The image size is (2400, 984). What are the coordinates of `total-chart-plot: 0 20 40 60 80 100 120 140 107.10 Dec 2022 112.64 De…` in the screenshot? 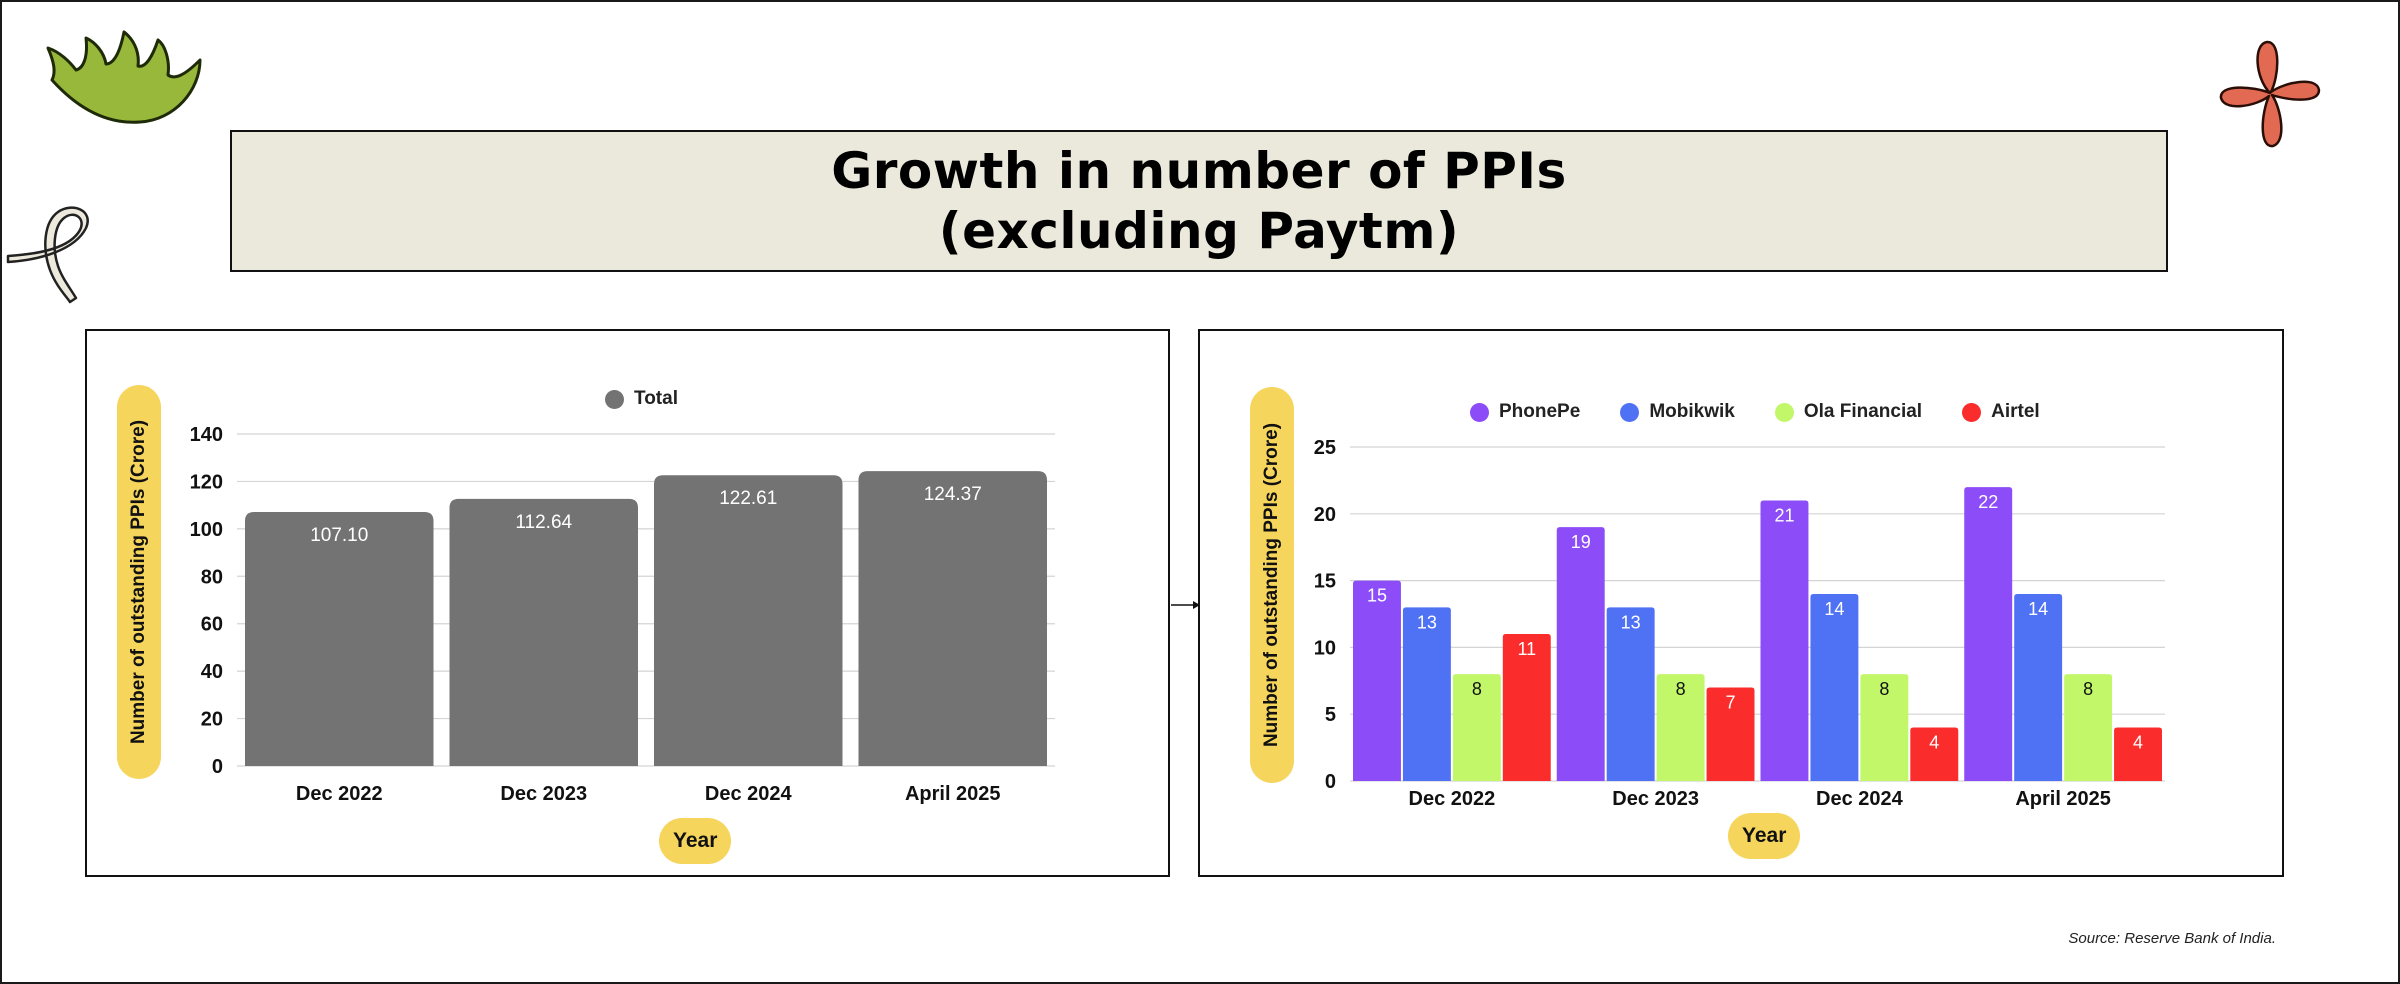 It's located at (622, 614).